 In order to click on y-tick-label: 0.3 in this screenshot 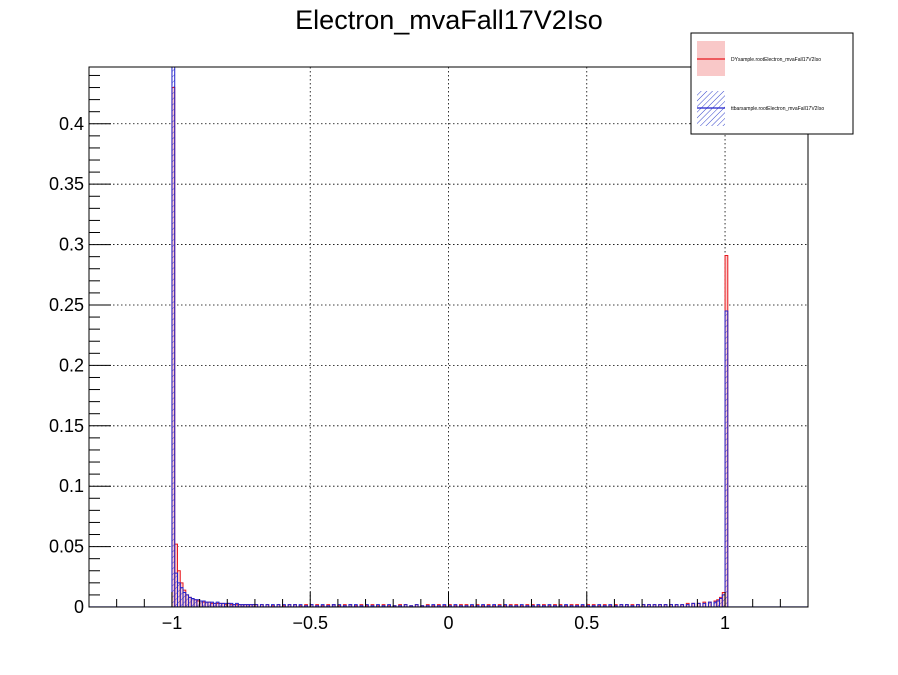, I will do `click(71, 245)`.